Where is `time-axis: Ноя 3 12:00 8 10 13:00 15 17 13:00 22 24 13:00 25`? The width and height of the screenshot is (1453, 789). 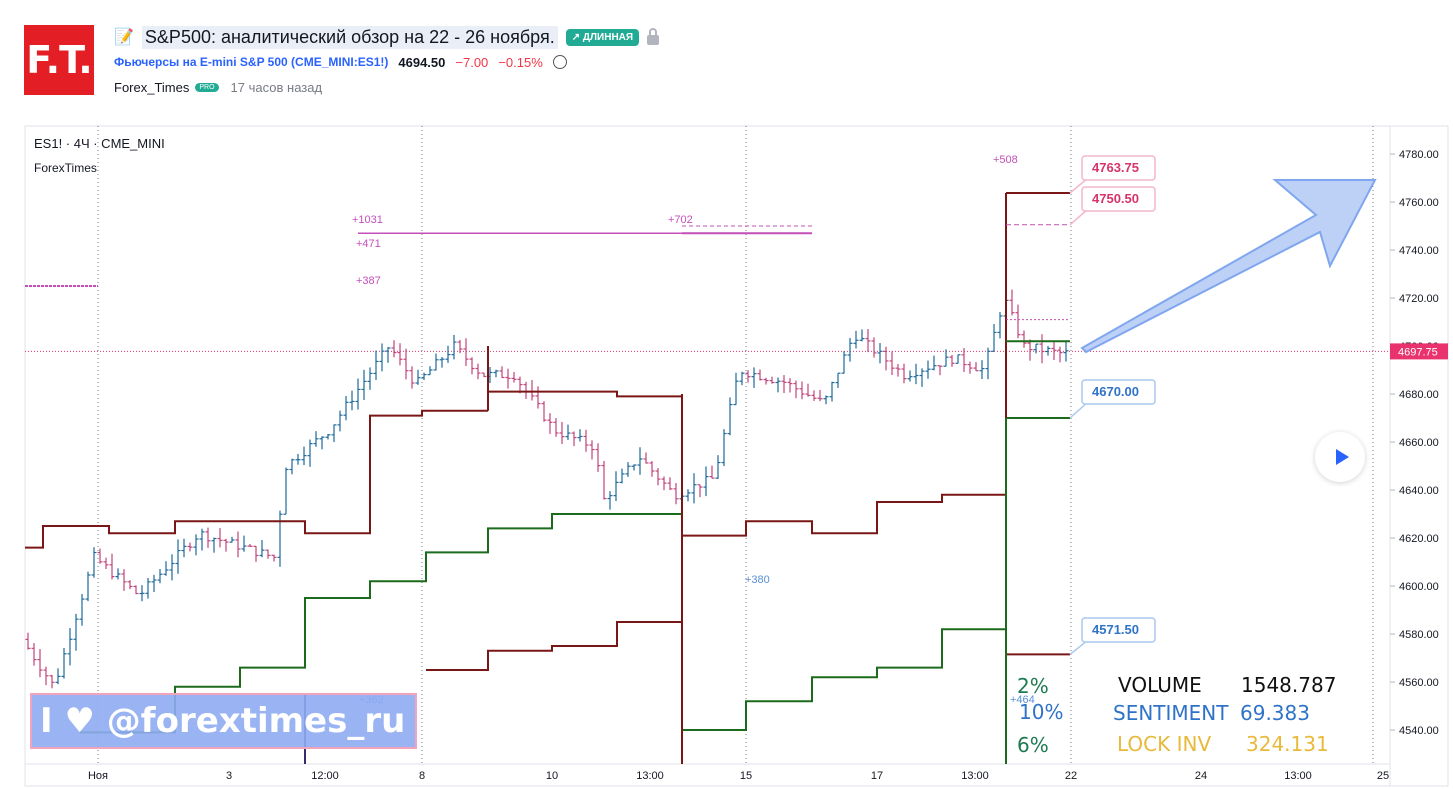
time-axis: Ноя 3 12:00 8 10 13:00 15 17 13:00 22 24 13:00 25 is located at coordinates (738, 776).